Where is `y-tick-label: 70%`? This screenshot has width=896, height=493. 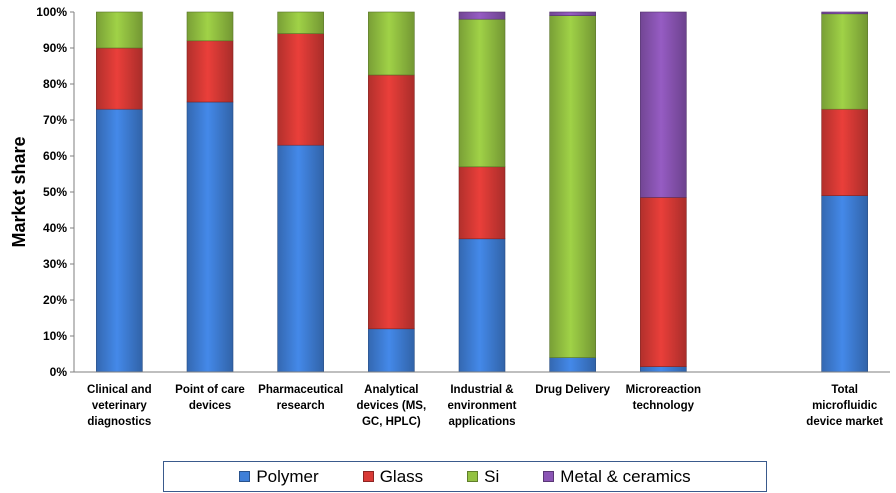 y-tick-label: 70% is located at coordinates (55, 120).